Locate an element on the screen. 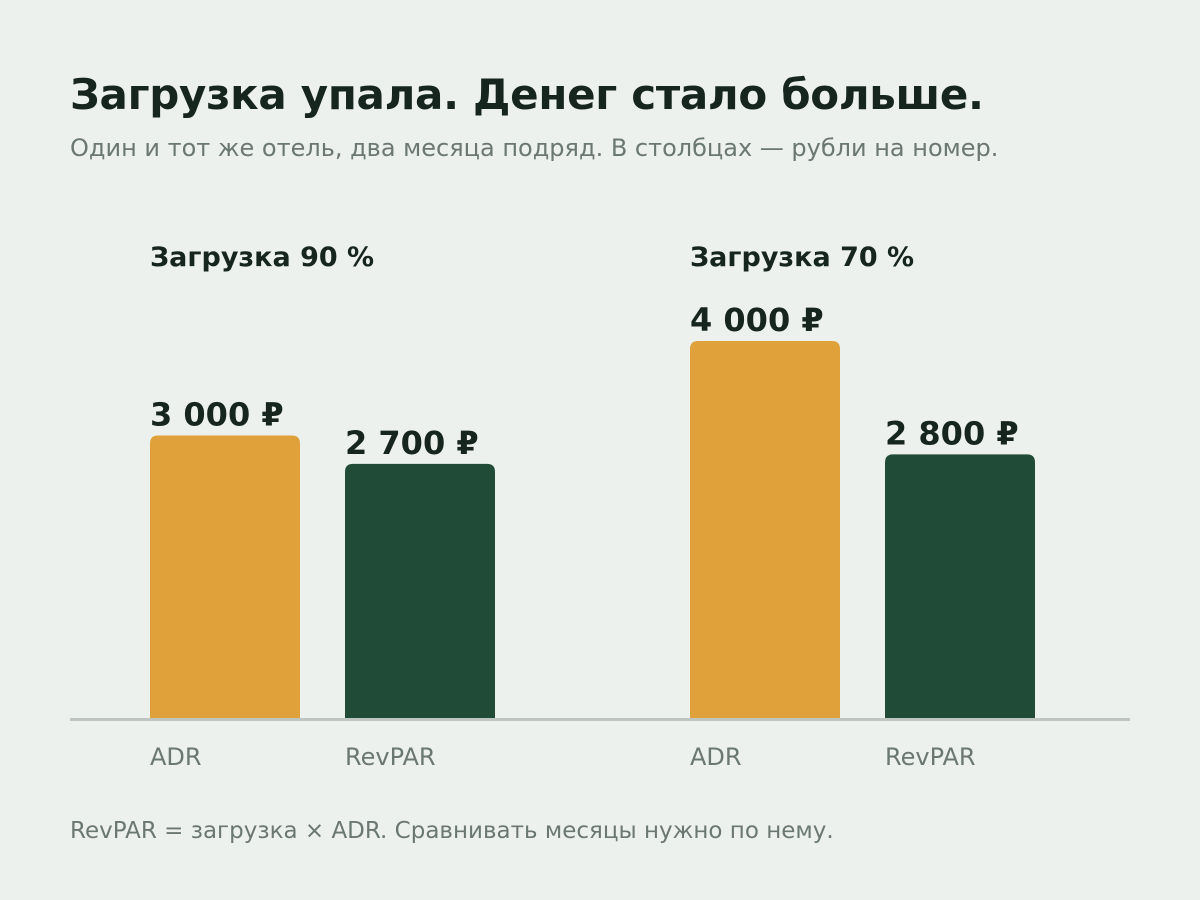 This screenshot has width=1200, height=900. bar-value-label: 2 800 ₽ is located at coordinates (952, 433).